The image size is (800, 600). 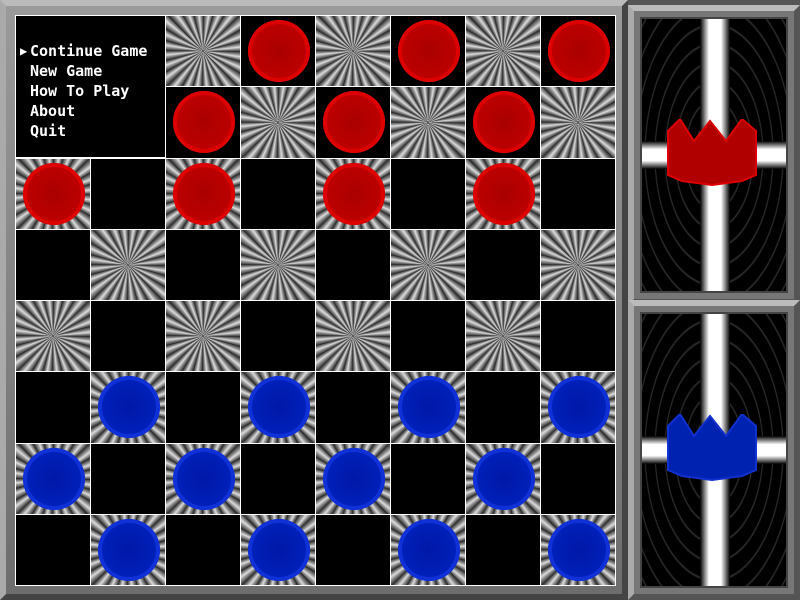 What do you see at coordinates (80, 91) in the screenshot?
I see `menu-item-how-to-play: How To Play` at bounding box center [80, 91].